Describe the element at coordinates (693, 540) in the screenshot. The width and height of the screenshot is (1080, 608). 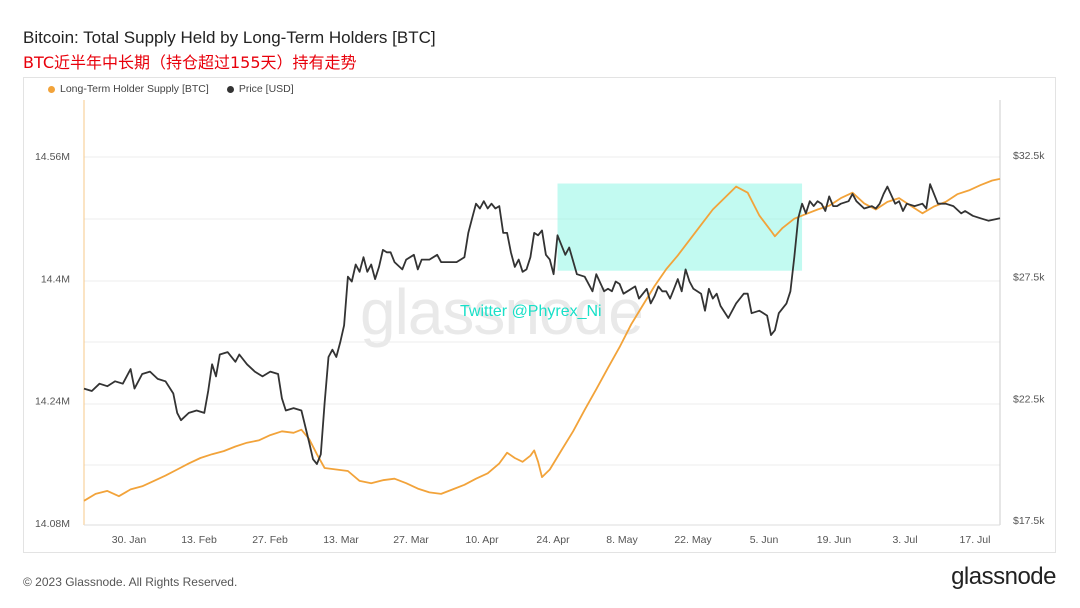
I see `x-tick-label: 22. May` at that location.